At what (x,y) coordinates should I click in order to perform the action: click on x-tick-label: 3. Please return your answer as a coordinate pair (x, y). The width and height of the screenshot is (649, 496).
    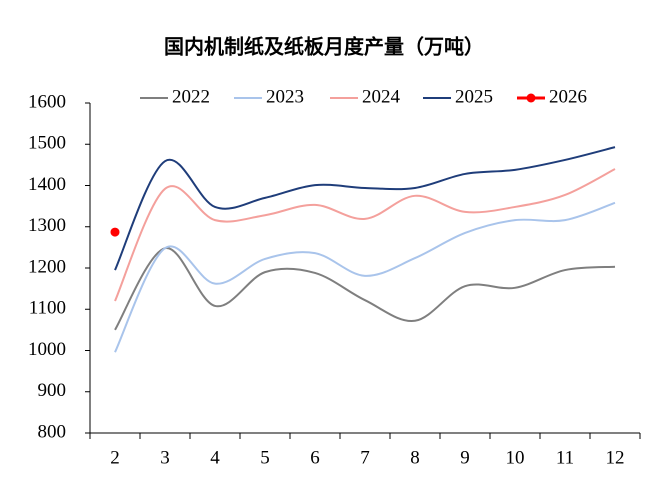
    Looking at the image, I should click on (165, 457).